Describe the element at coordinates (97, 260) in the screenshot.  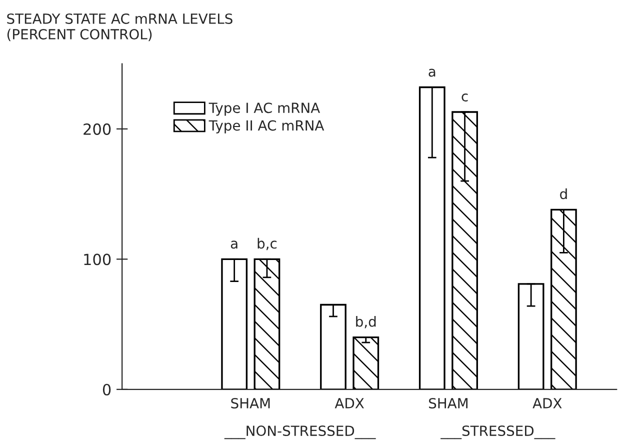
I see `y-tick-label: 100` at that location.